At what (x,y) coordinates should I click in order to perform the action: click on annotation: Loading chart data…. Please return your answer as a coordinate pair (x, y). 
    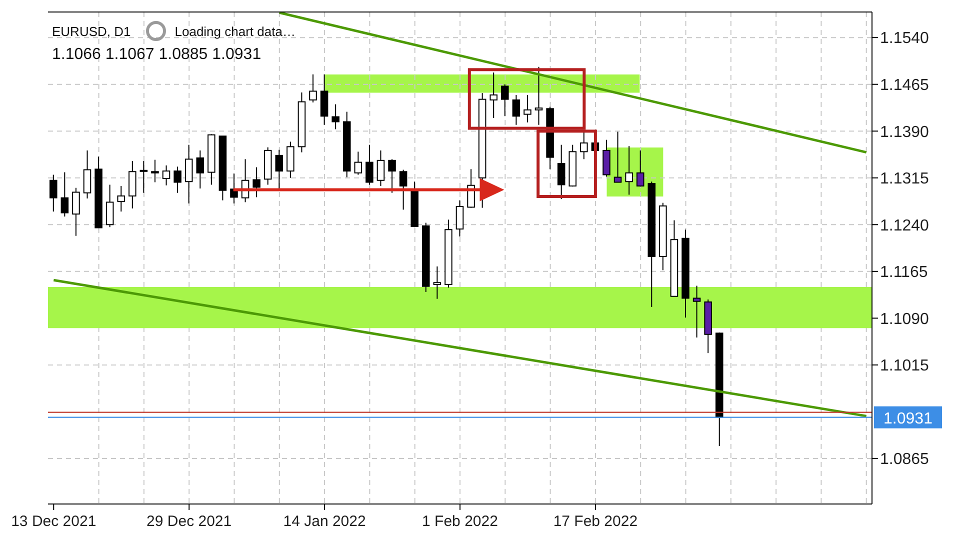
    Looking at the image, I should click on (235, 31).